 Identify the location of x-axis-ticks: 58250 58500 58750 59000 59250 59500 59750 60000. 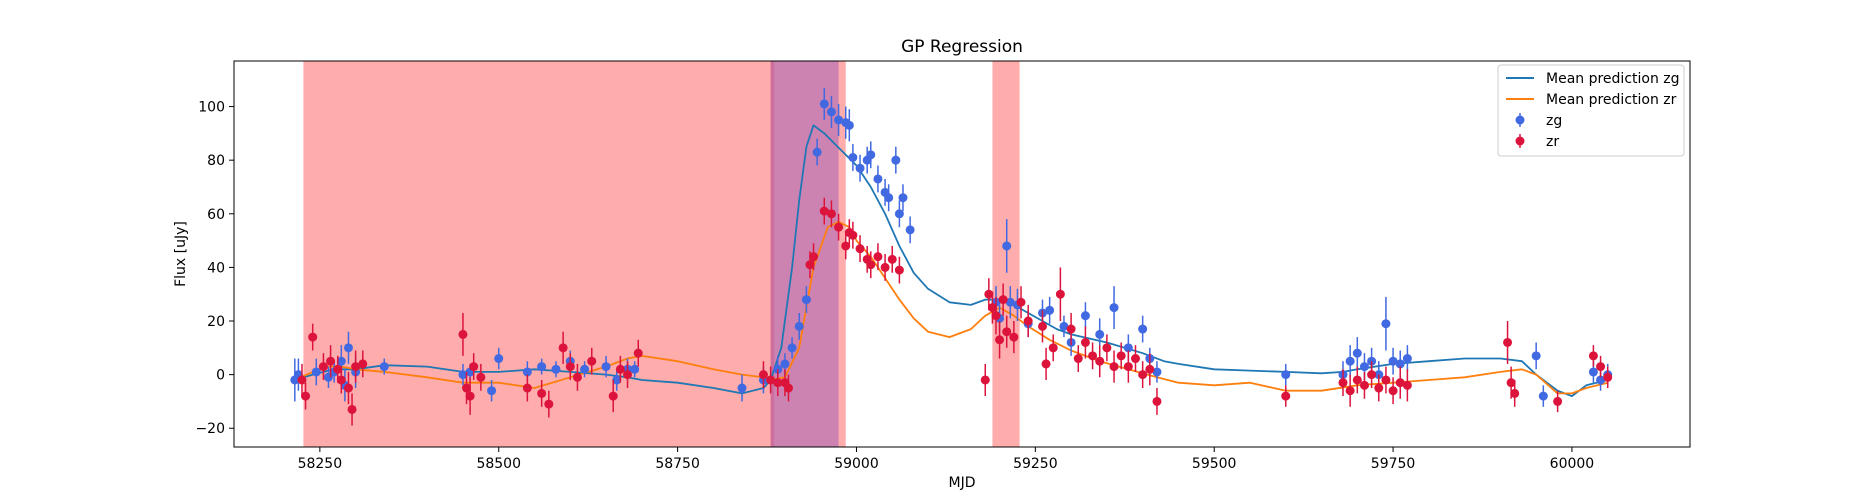
(946, 459).